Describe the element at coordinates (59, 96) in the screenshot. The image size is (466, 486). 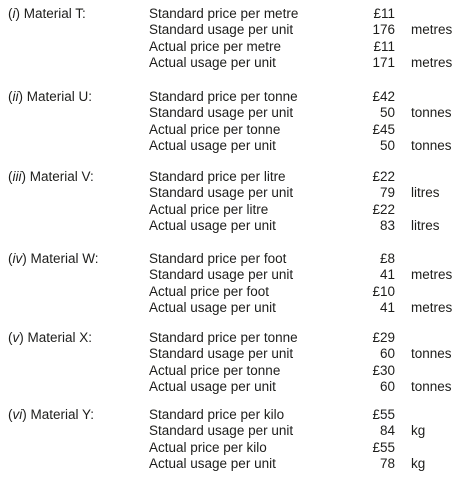
I see `material-name: Material U:` at that location.